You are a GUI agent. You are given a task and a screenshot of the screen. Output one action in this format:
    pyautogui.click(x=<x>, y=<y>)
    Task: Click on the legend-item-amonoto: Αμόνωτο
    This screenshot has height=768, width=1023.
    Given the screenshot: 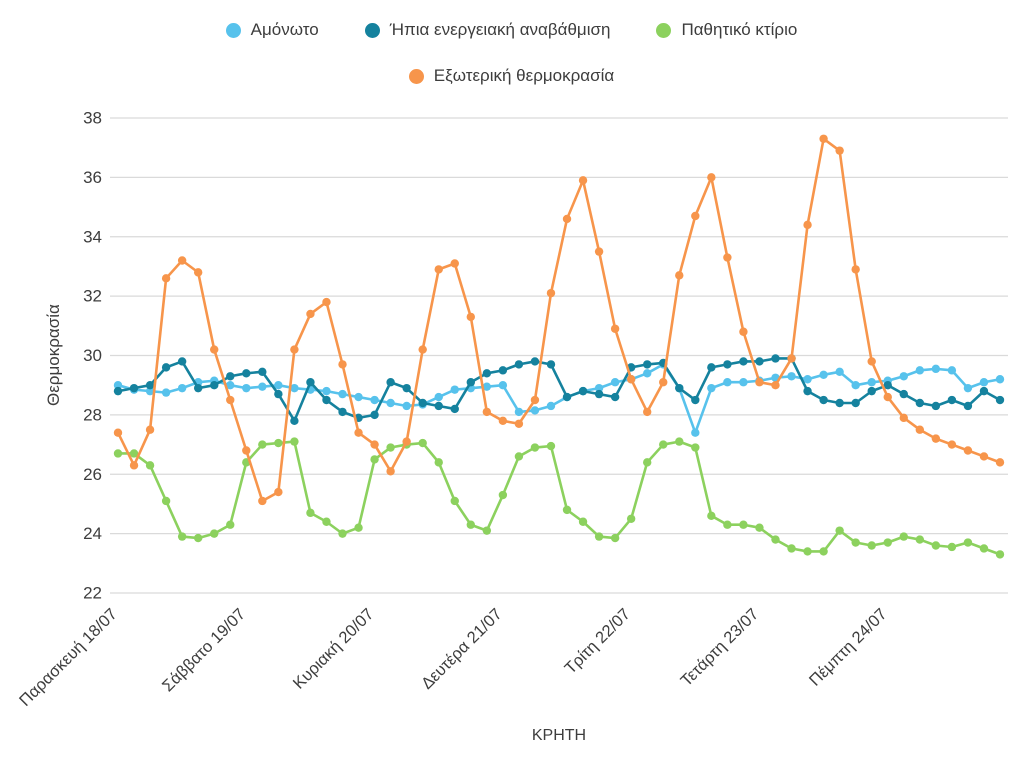 What is the action you would take?
    pyautogui.click(x=272, y=30)
    